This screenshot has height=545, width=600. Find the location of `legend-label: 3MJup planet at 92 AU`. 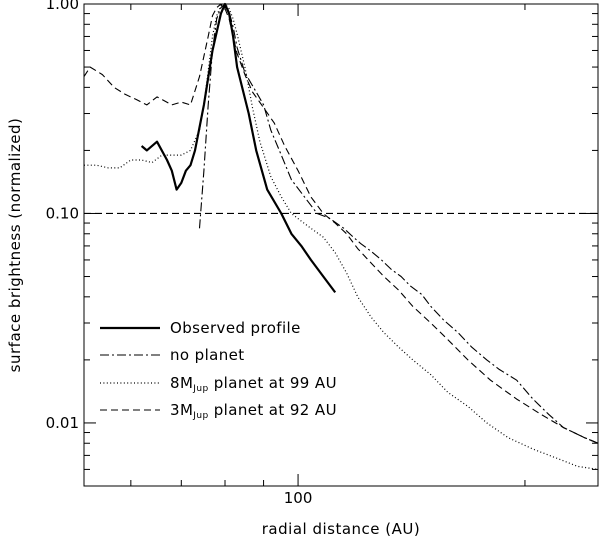

legend-label: 3MJup planet at 92 AU is located at coordinates (253, 411).